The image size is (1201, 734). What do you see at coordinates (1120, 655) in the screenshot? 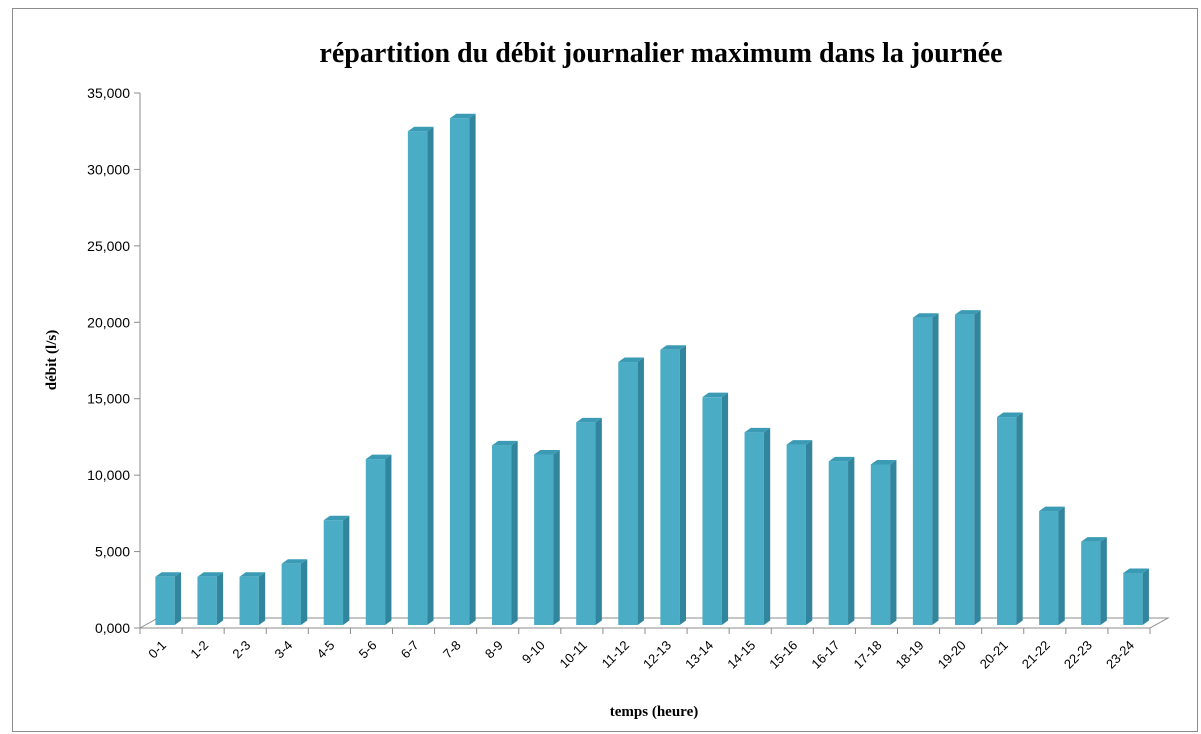
I see `x-tick-label: 23-24` at bounding box center [1120, 655].